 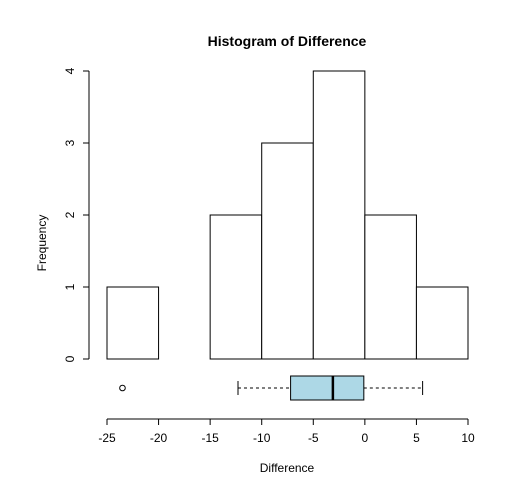 I want to click on y-axis: 0 1 2 3 4, so click(x=76, y=214).